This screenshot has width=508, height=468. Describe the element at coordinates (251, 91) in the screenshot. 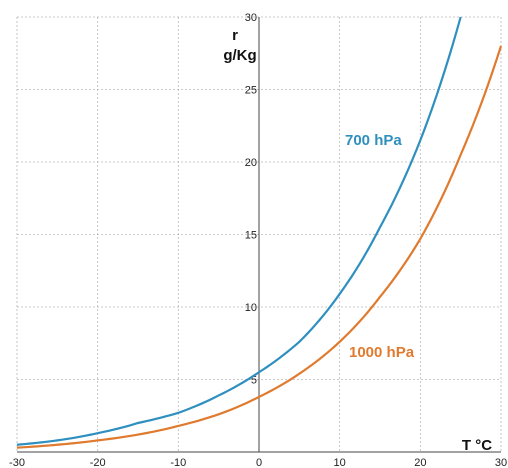

I see `y-tick-label: 25` at that location.